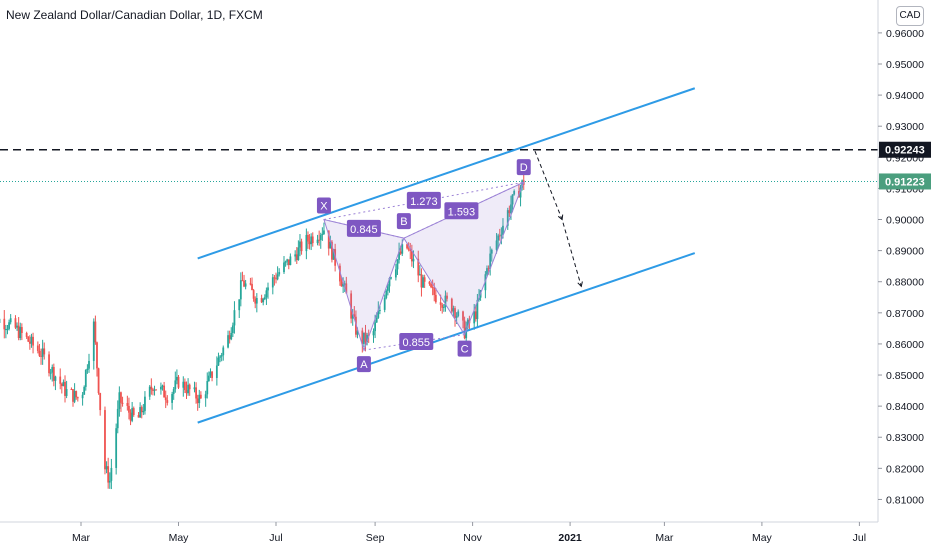  What do you see at coordinates (905, 65) in the screenshot?
I see `price-tick-label: 0.95000` at bounding box center [905, 65].